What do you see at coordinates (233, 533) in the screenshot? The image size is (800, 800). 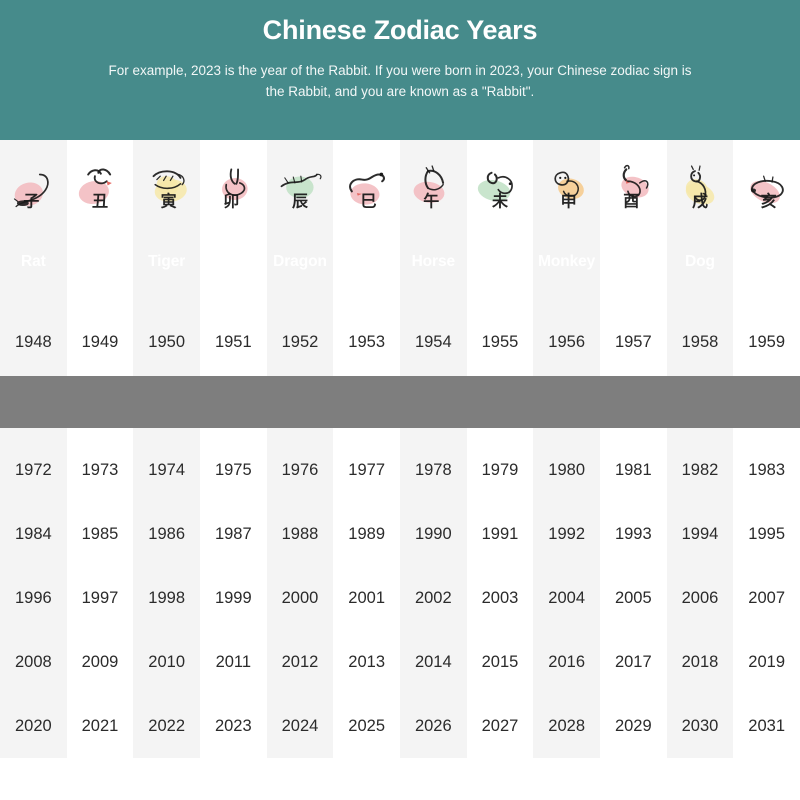 I see `year-cell: 1987` at bounding box center [233, 533].